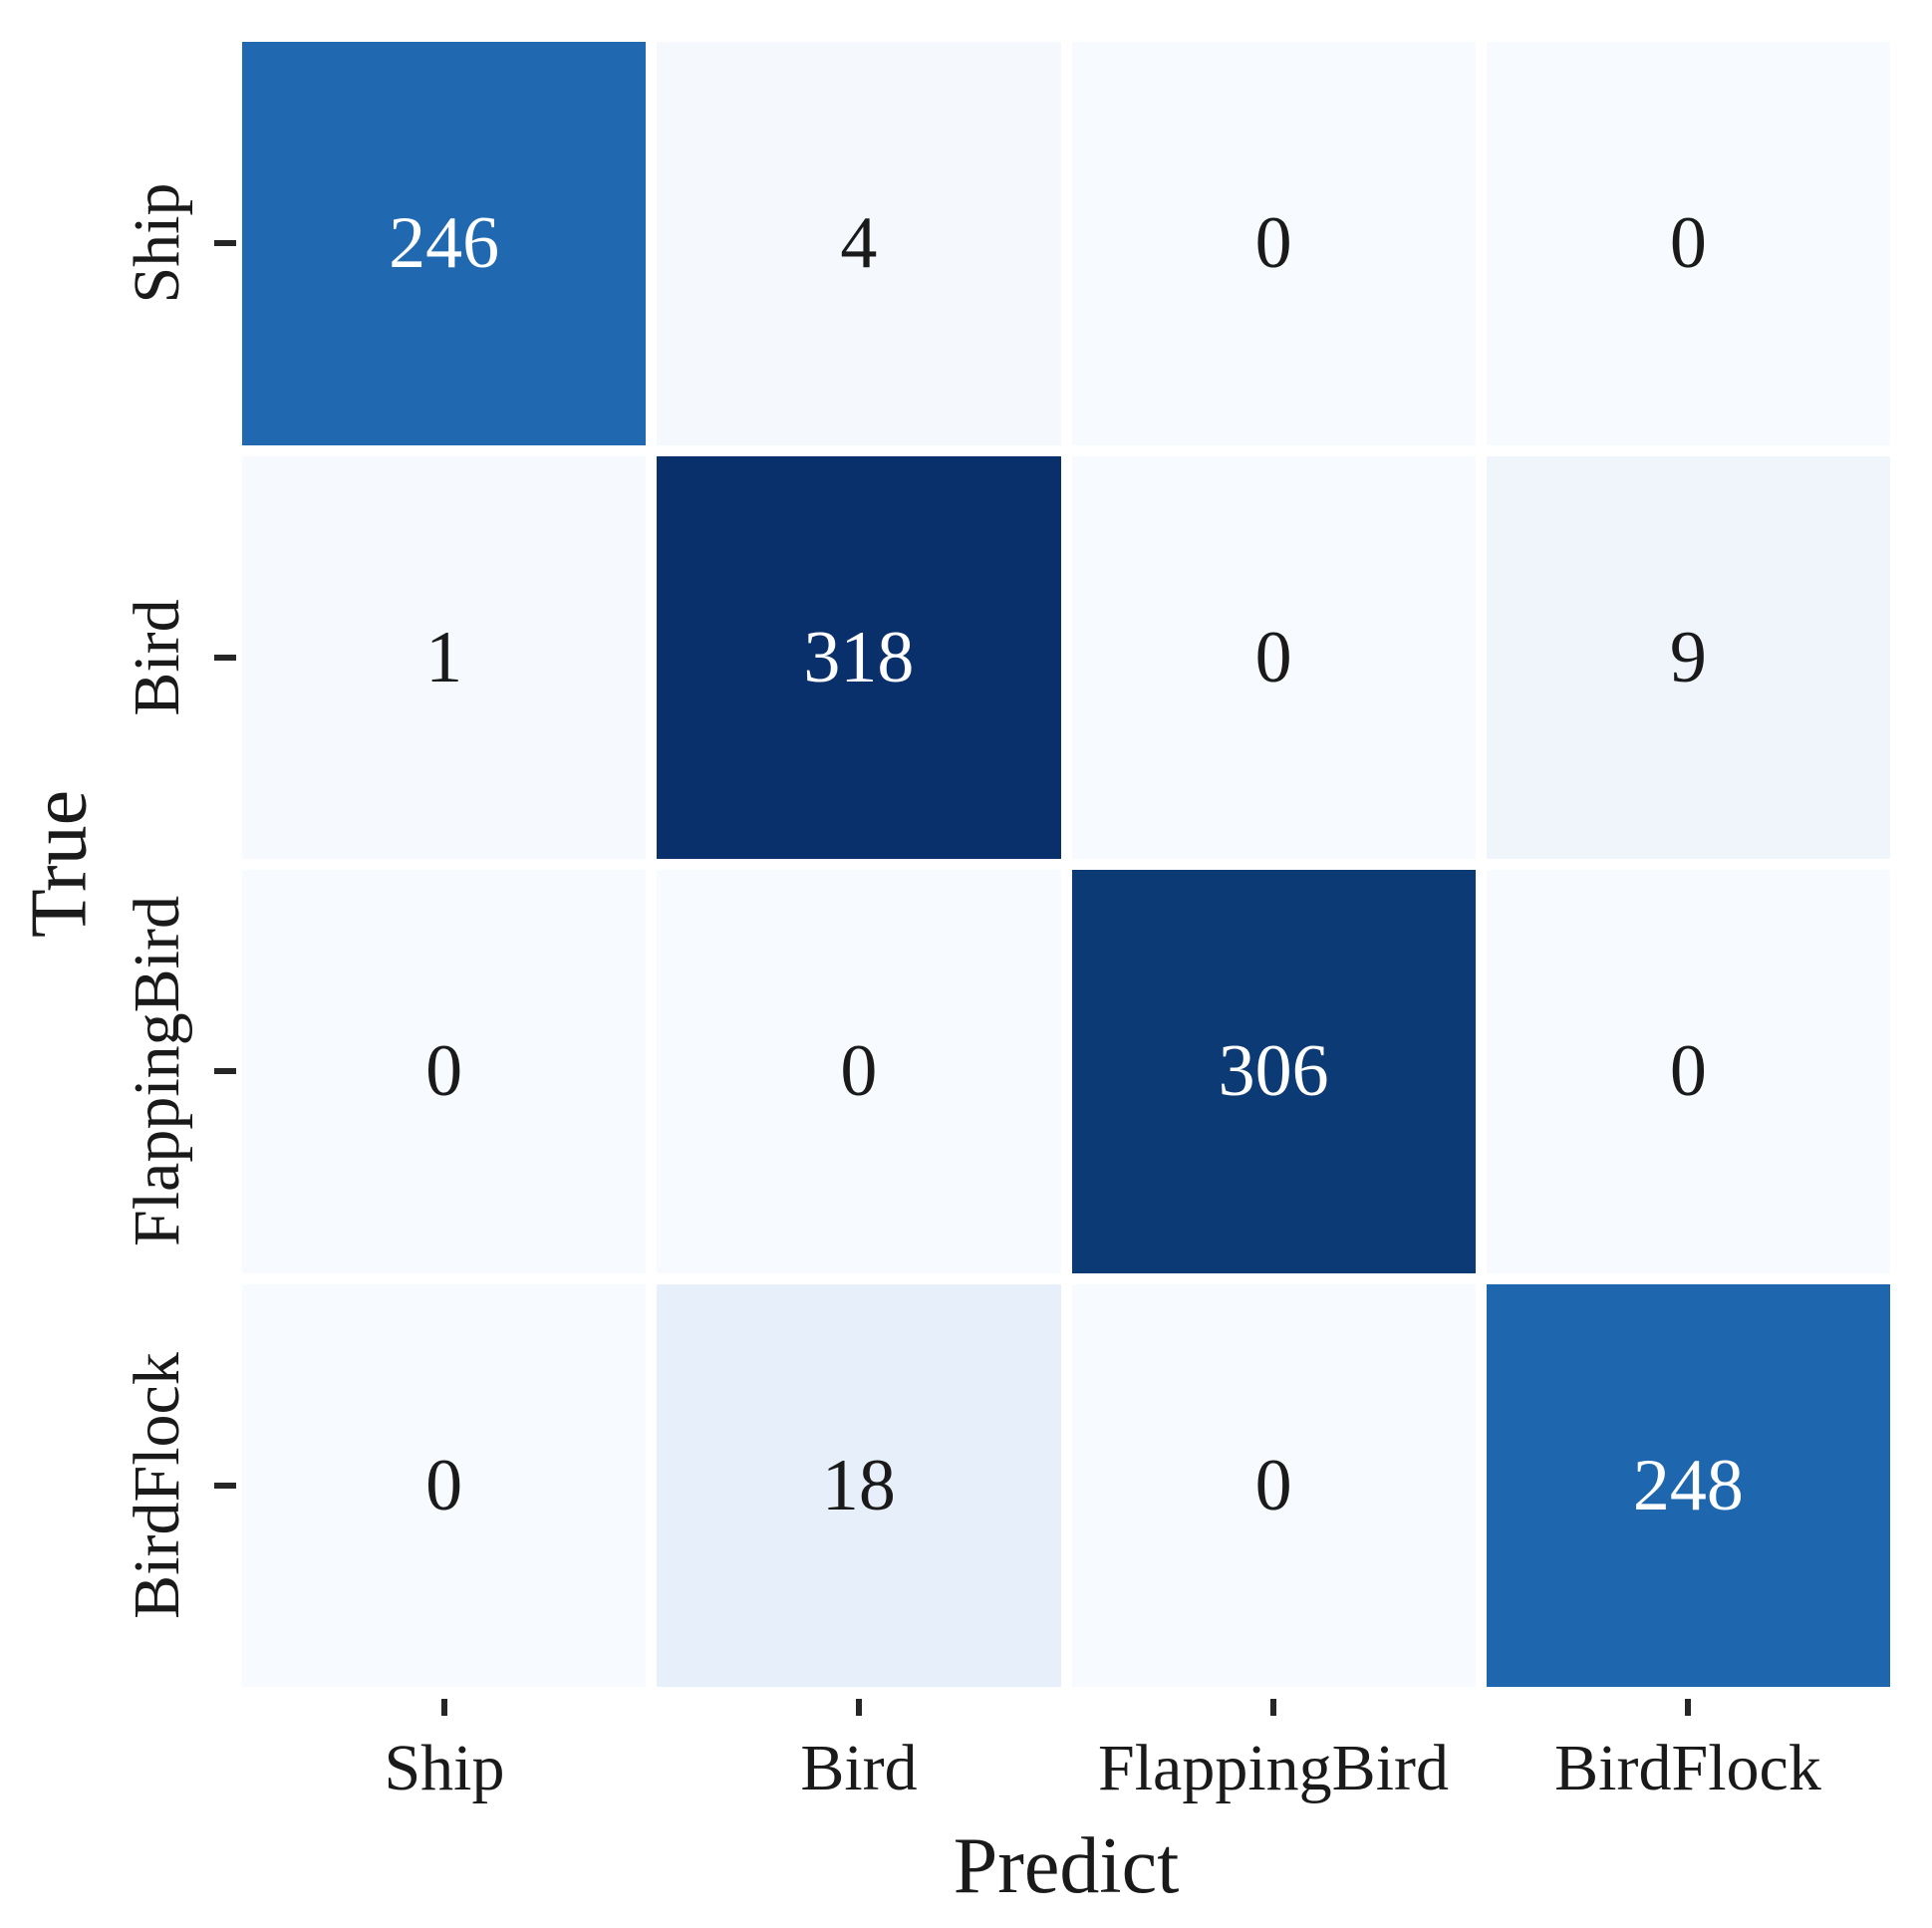 This screenshot has height=1928, width=1932. Describe the element at coordinates (1688, 1485) in the screenshot. I see `matrix-cell: 248` at that location.